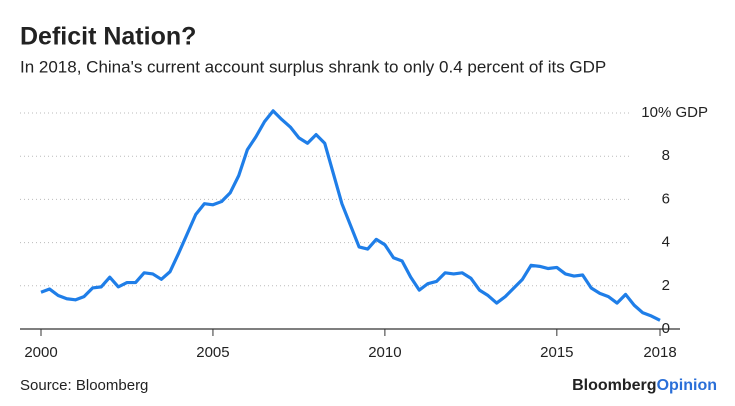  I want to click on y-tick-label: 10% GDP, so click(674, 112).